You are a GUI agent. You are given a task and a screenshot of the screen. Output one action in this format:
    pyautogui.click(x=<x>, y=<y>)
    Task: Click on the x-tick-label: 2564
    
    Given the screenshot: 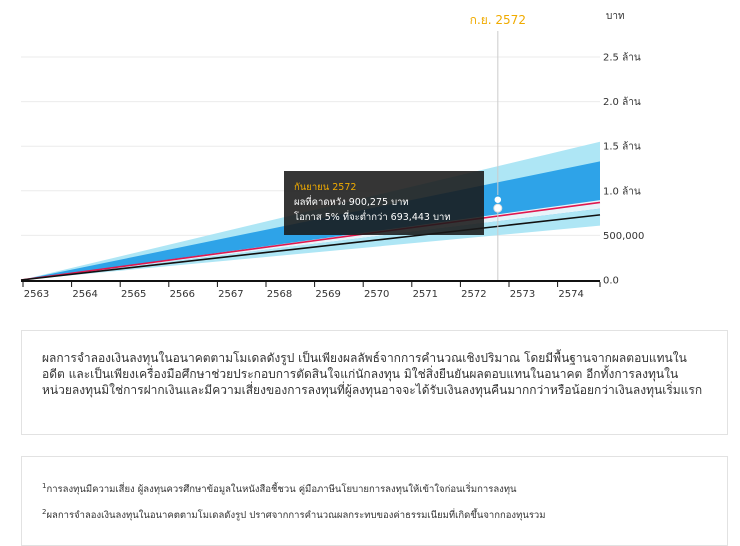 What is the action you would take?
    pyautogui.click(x=84, y=294)
    